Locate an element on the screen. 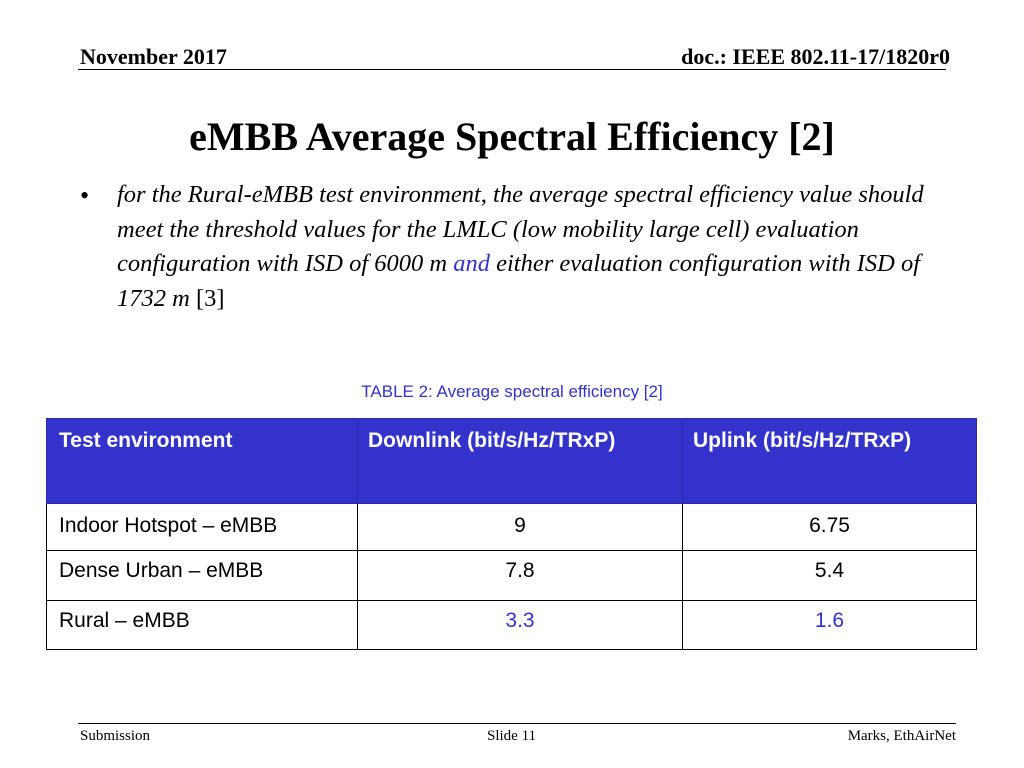  header-date: November 2017 is located at coordinates (153, 56).